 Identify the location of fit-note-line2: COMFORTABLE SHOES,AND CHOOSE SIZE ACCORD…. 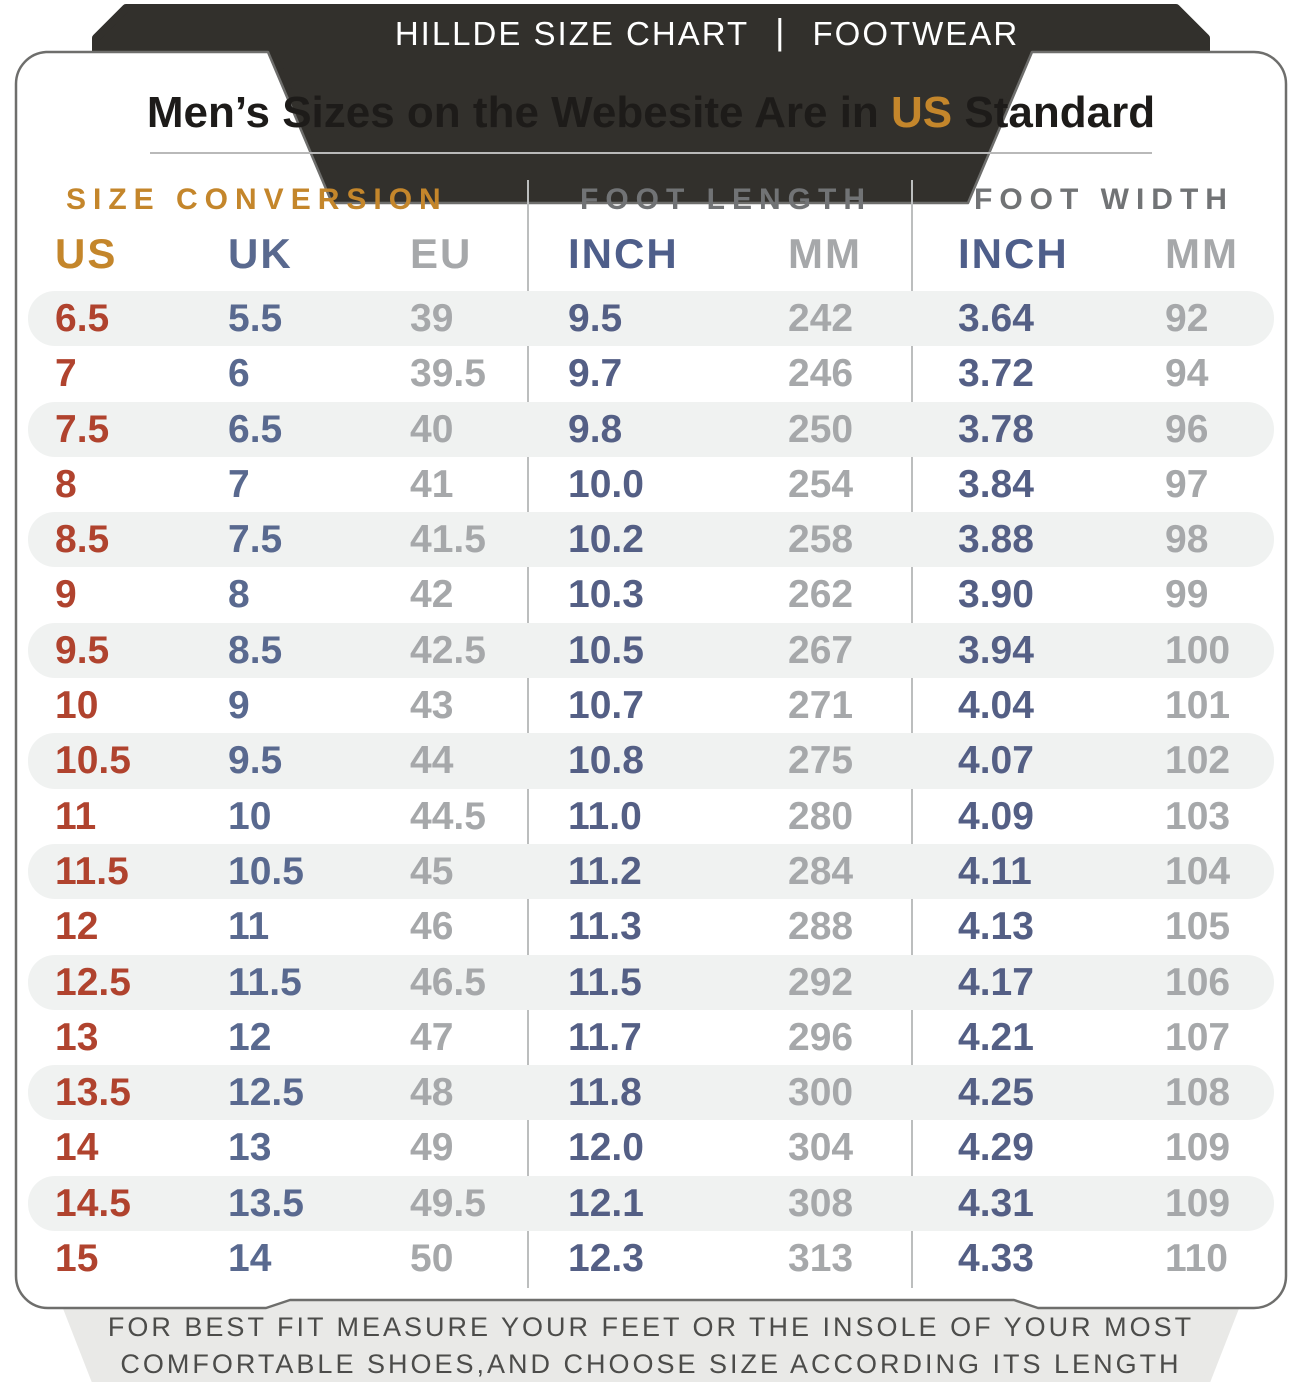
(651, 1364).